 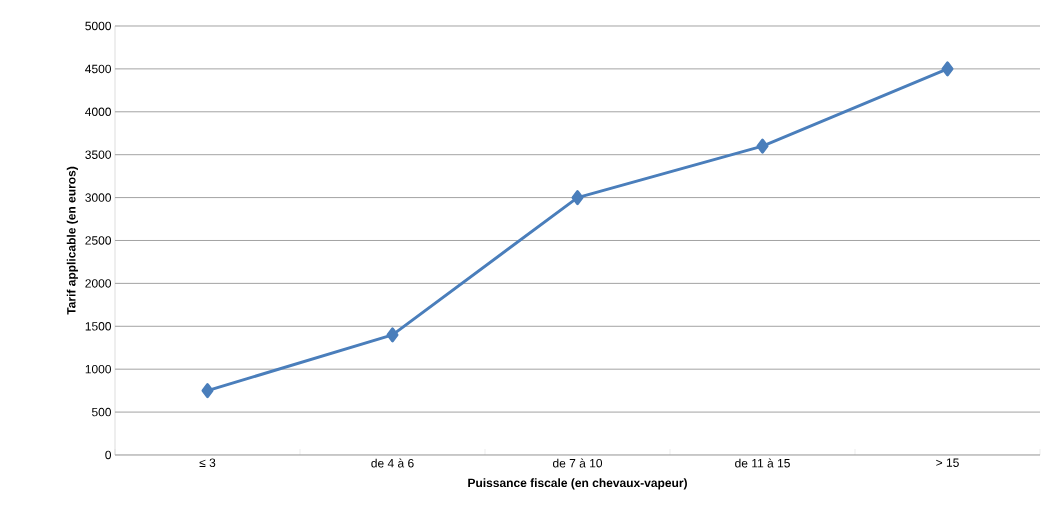 What do you see at coordinates (392, 463) in the screenshot?
I see `x-tick-label: de 4 à 6` at bounding box center [392, 463].